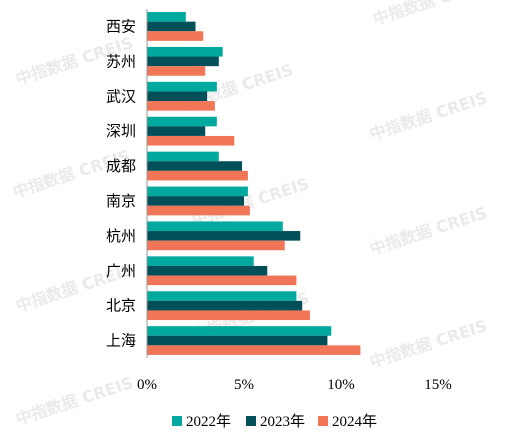 This screenshot has width=519, height=438. What do you see at coordinates (147, 385) in the screenshot?
I see `x-tick-label: 0%` at bounding box center [147, 385].